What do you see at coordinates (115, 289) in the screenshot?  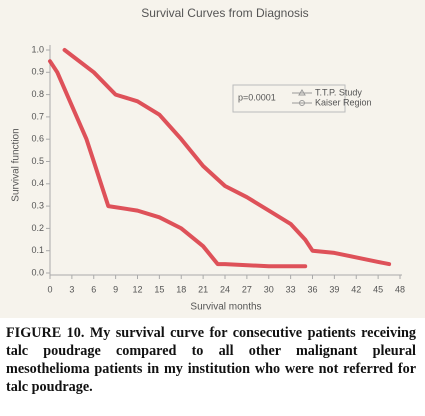 I see `x-tick-label: 9` at bounding box center [115, 289].